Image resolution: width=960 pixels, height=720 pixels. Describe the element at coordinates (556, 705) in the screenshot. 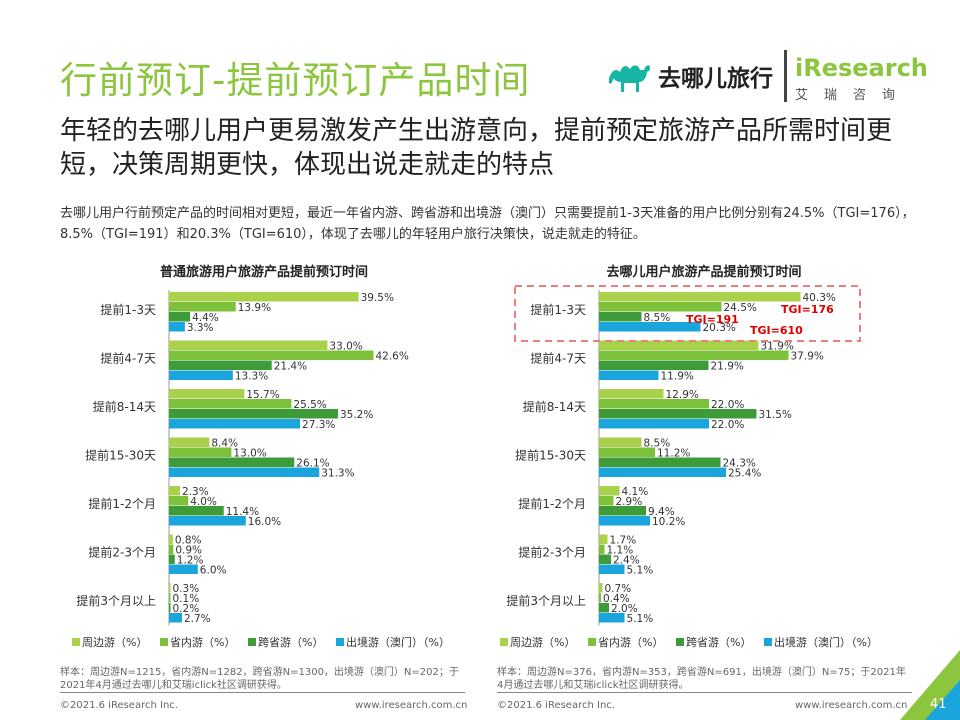

I see `copyright-right: ©2021.6 iResearch Inc.` at that location.